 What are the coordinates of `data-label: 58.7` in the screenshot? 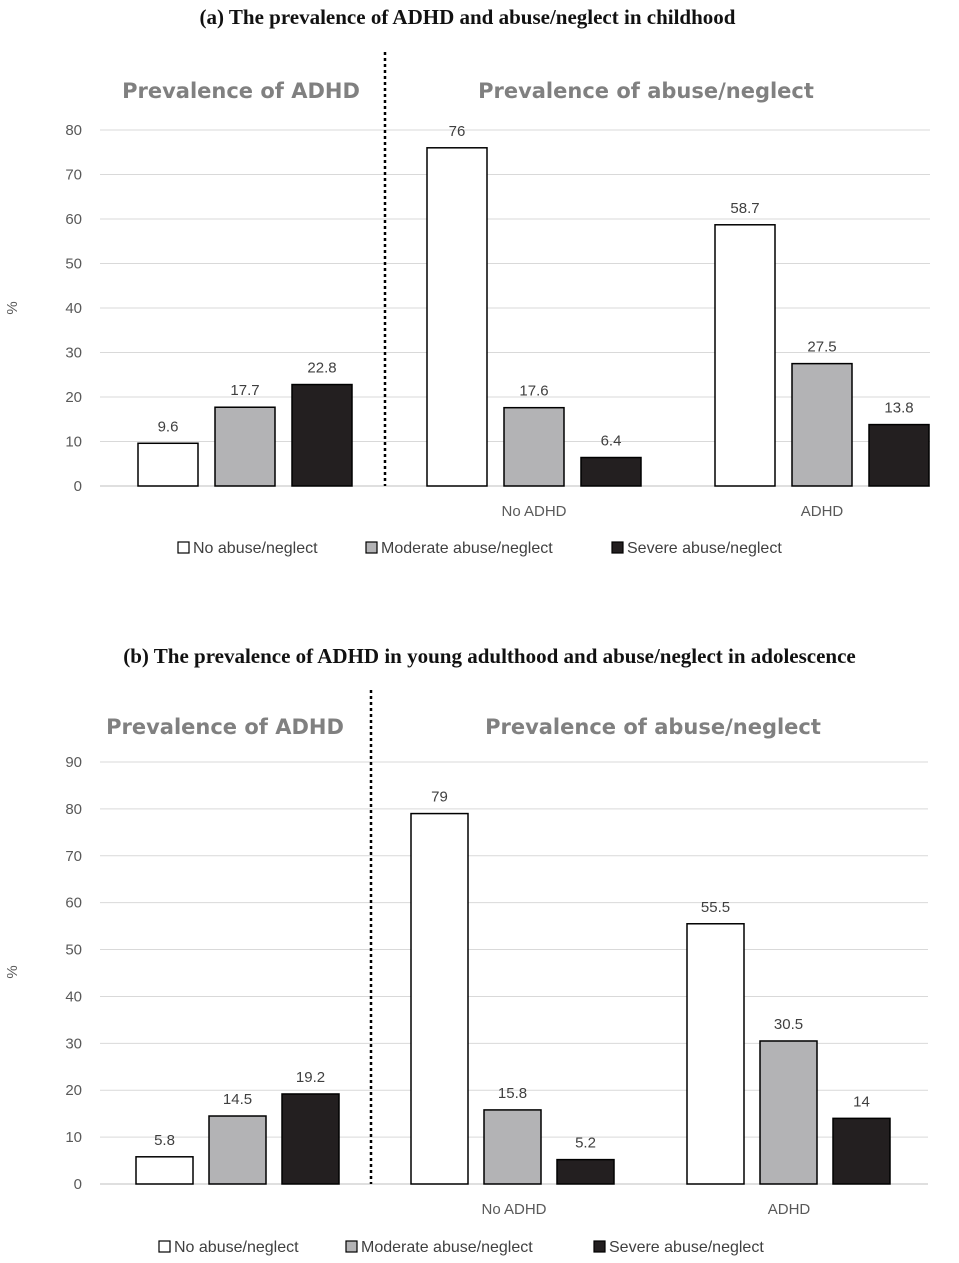 It's located at (744, 208).